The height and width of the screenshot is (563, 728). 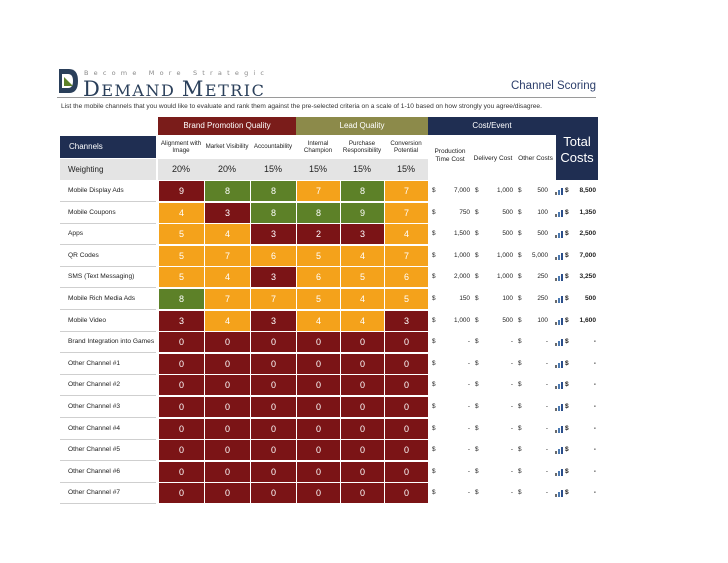 I want to click on other-cost-value: 5,000, so click(x=540, y=255).